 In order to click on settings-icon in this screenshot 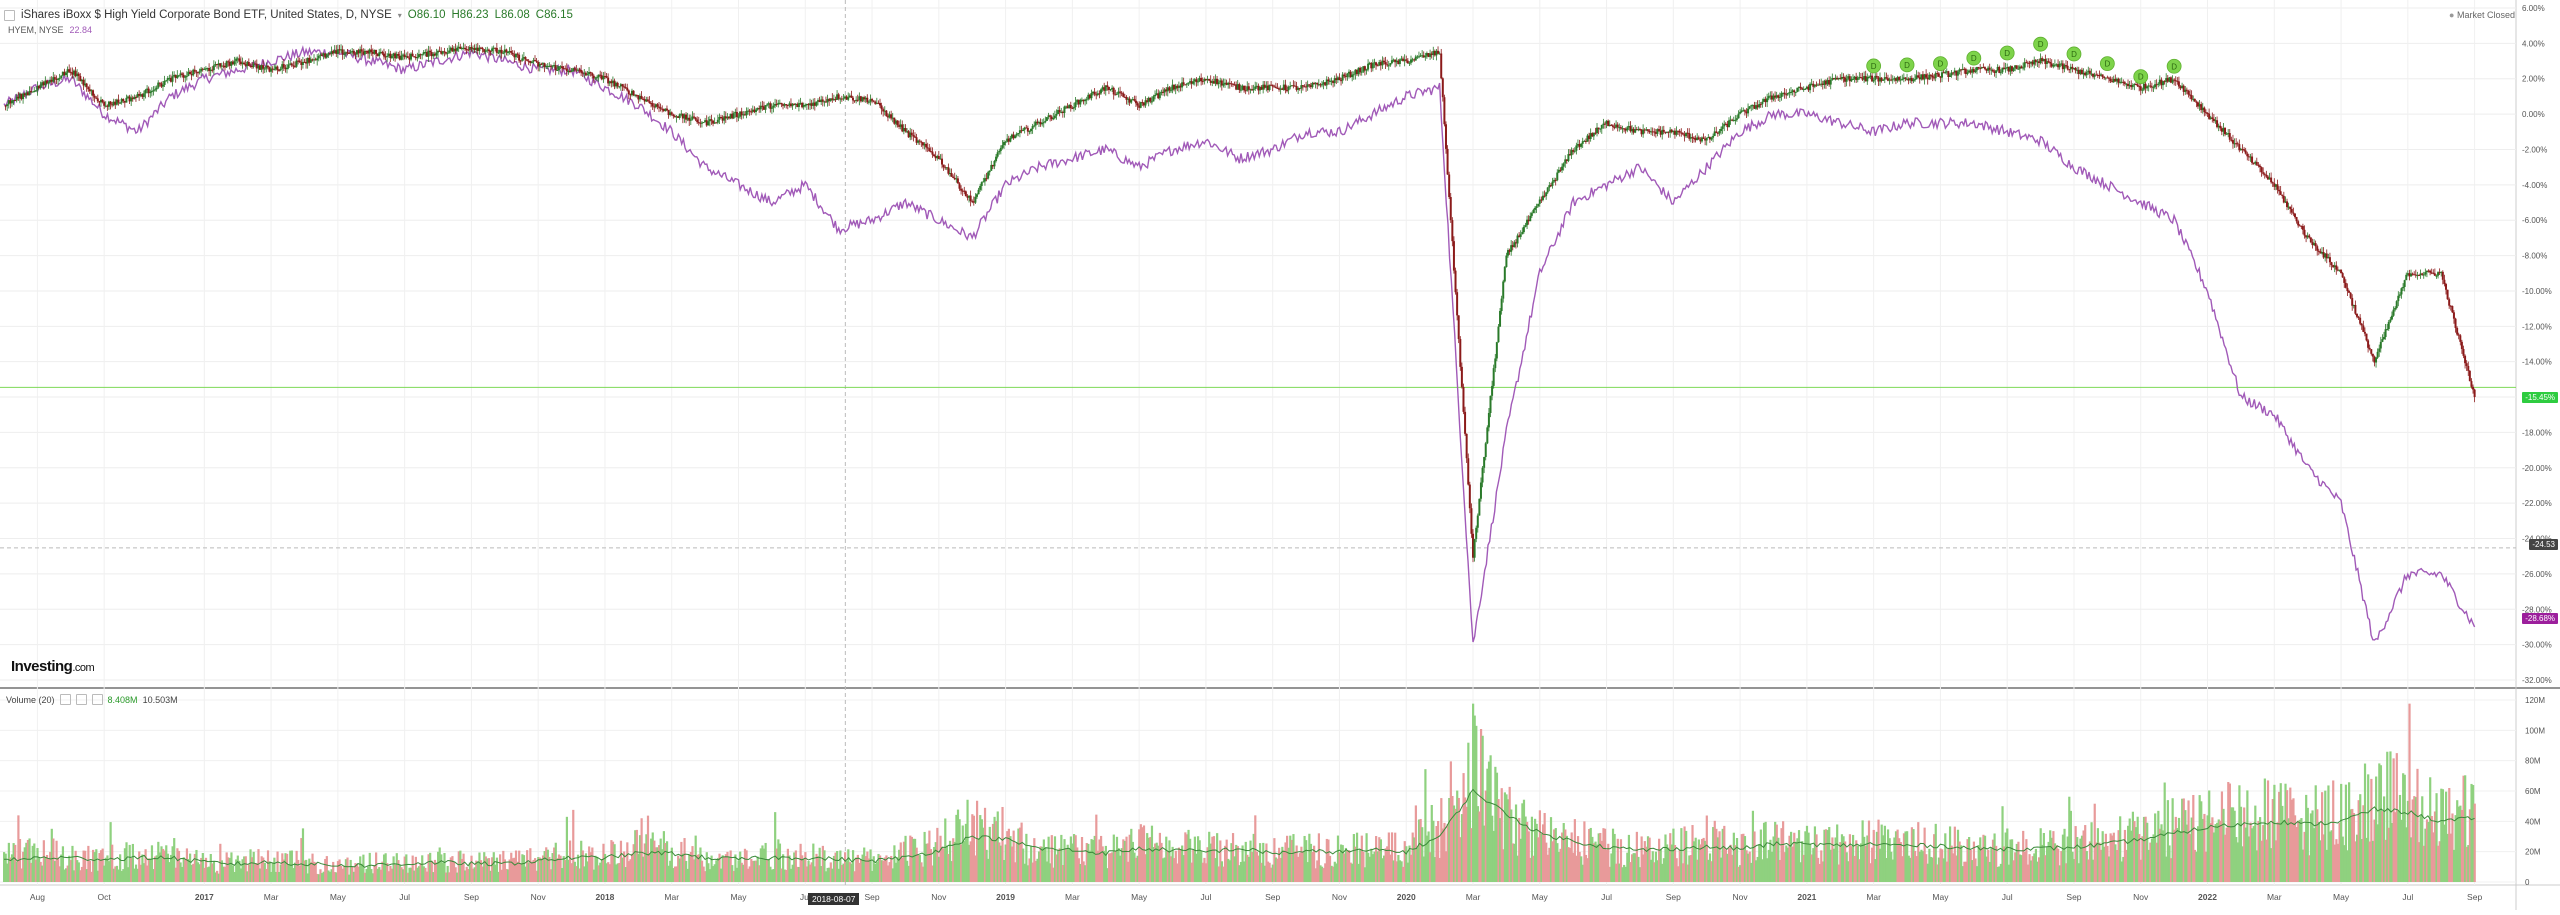, I will do `click(65, 699)`.